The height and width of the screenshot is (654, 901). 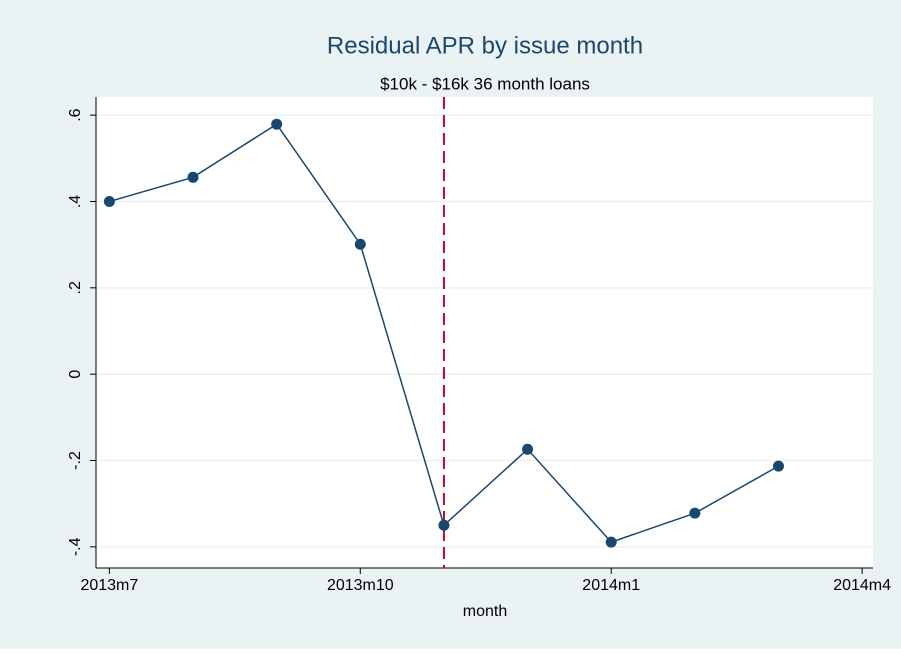 What do you see at coordinates (75, 114) in the screenshot?
I see `y-tick-label: .6` at bounding box center [75, 114].